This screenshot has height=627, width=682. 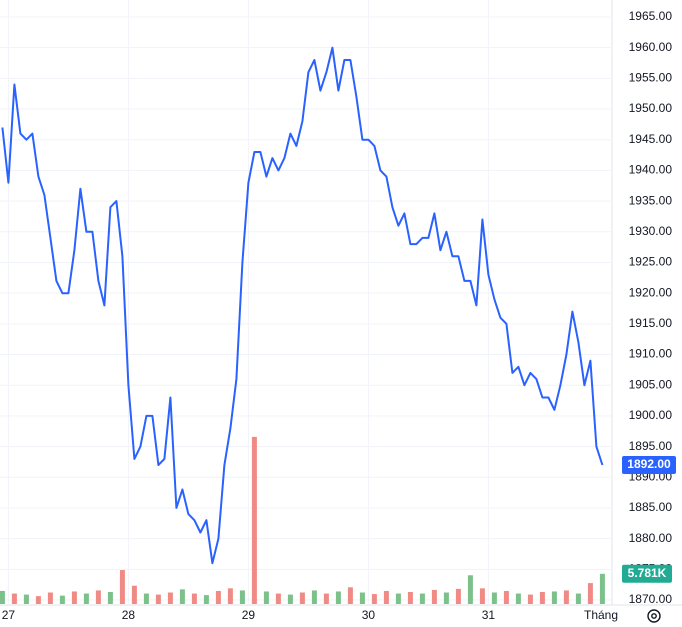 What do you see at coordinates (651, 507) in the screenshot?
I see `y-tick-label: 1885.00` at bounding box center [651, 507].